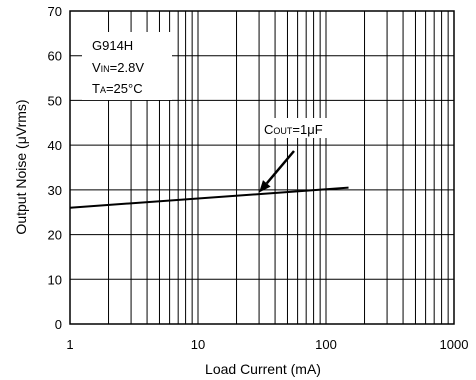 This screenshot has height=380, width=476. I want to click on series-line, so click(209, 197).